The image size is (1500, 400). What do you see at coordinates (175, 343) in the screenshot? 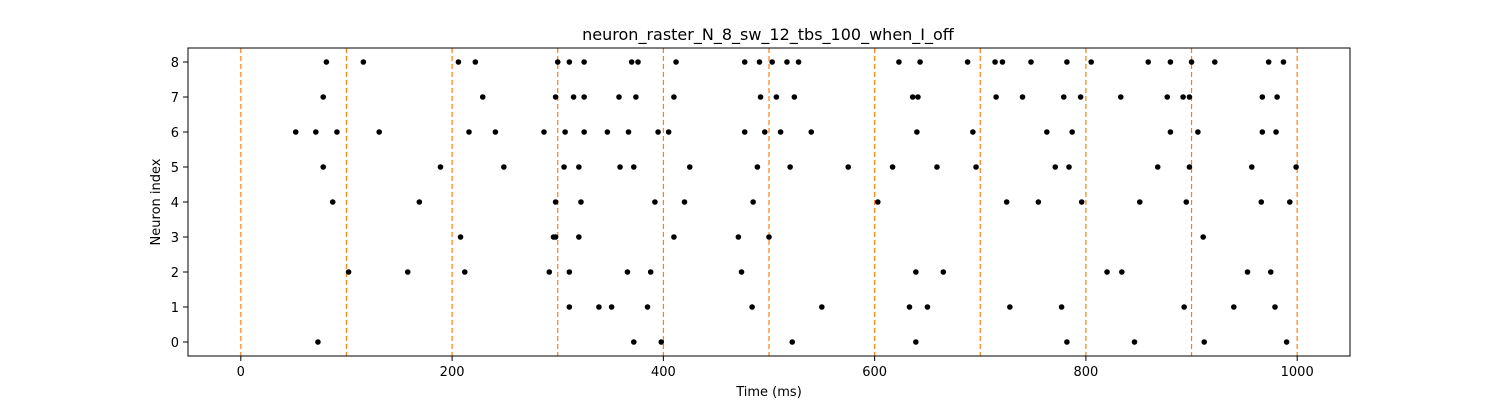
I see `y-tick-label: 0` at bounding box center [175, 343].